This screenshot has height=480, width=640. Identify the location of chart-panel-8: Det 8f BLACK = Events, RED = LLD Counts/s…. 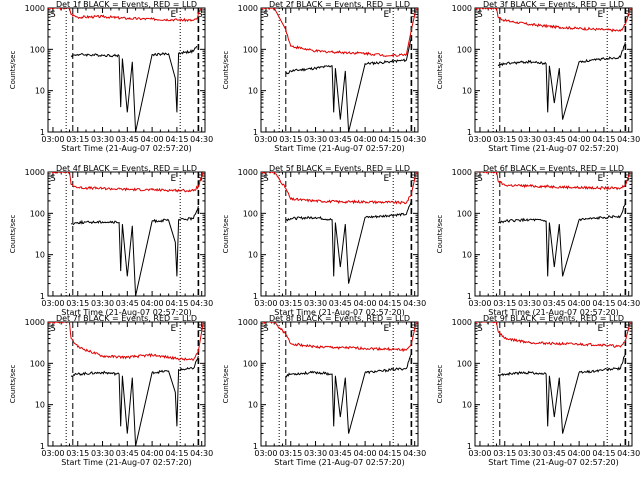
(324, 390).